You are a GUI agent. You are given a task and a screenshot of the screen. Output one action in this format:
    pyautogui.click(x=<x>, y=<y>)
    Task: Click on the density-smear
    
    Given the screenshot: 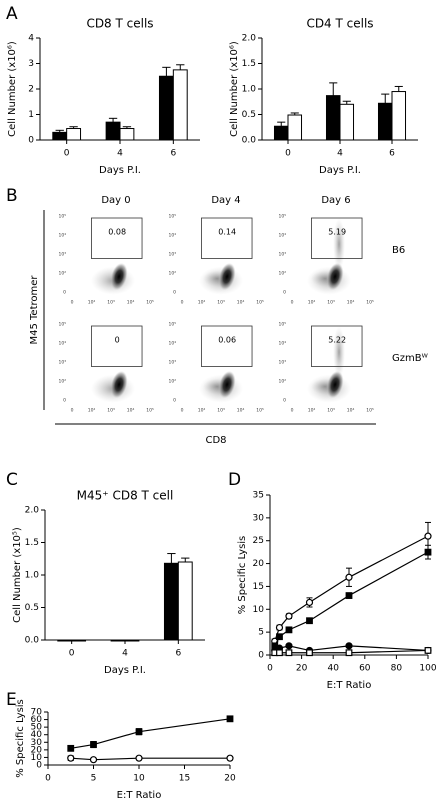 What is the action you would take?
    pyautogui.click(x=339, y=244)
    